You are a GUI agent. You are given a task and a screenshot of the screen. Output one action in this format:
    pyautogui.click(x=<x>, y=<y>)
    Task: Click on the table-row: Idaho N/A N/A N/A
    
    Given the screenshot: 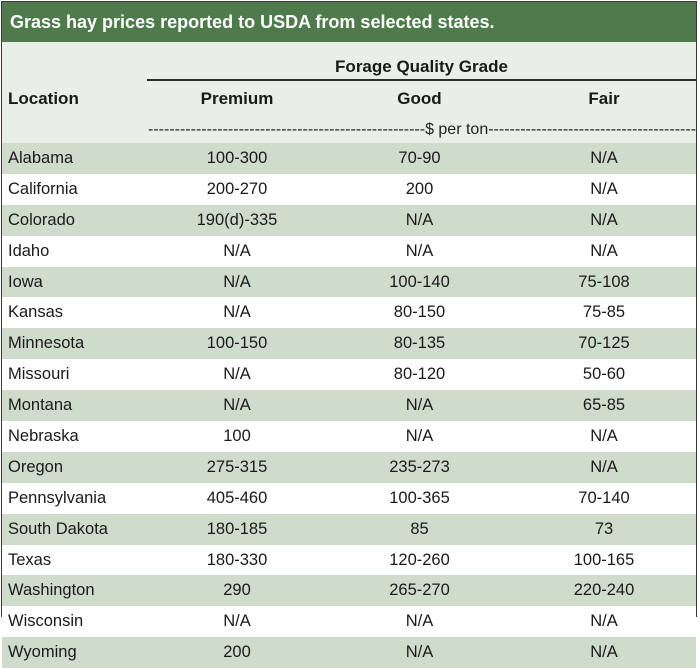 What is the action you would take?
    pyautogui.click(x=349, y=251)
    